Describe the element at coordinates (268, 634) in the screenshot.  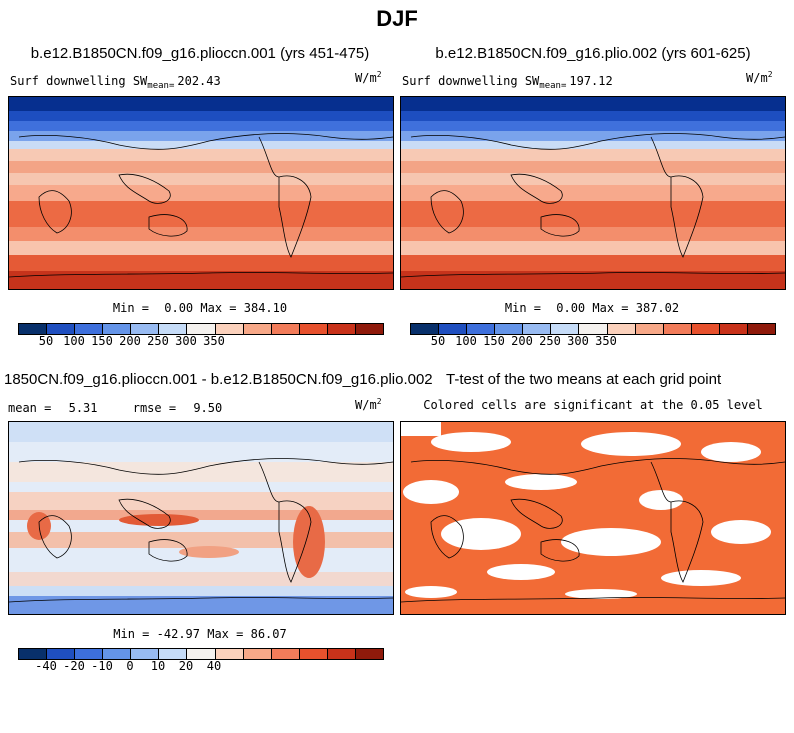
I see `panel-bl-max-value: 86.07` at that location.